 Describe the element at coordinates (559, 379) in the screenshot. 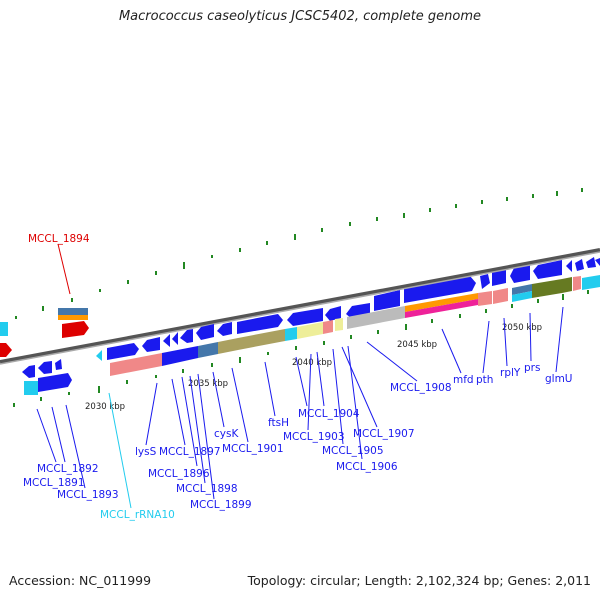

I see `gene-label-glmu: glmU` at that location.